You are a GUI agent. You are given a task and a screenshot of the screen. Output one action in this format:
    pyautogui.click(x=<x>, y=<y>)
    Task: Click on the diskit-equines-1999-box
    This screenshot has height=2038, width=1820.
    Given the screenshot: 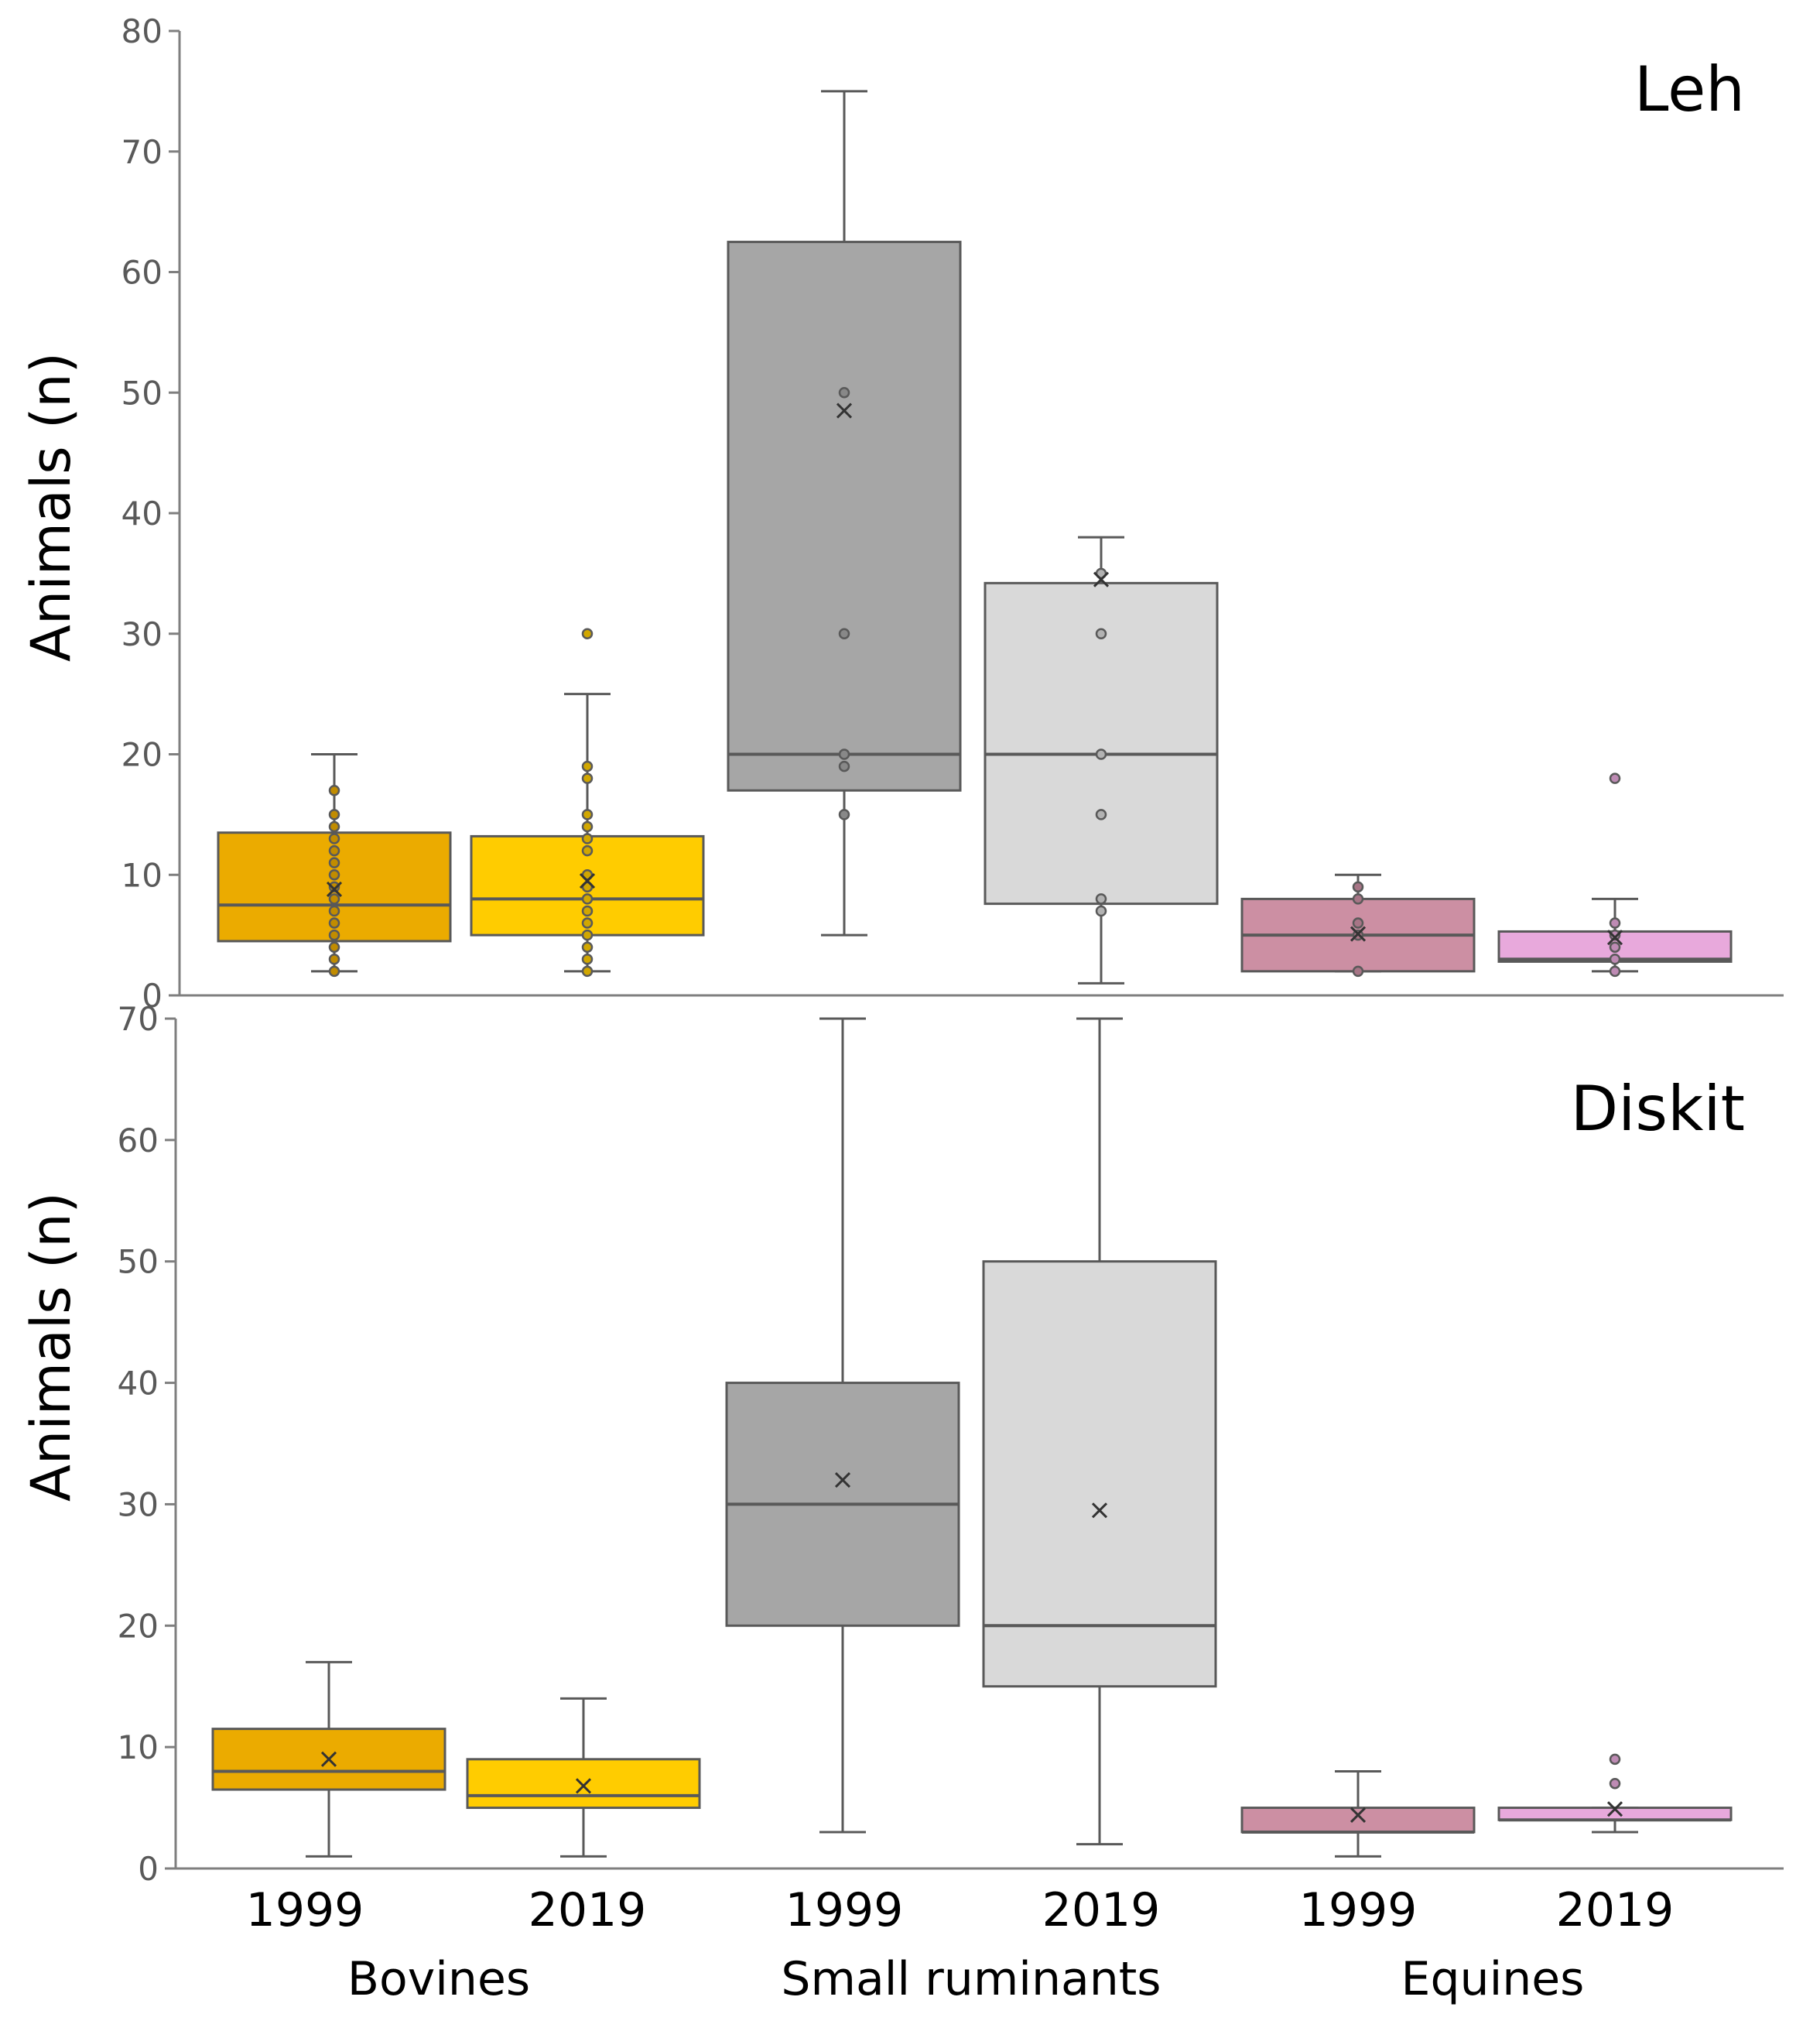 What is the action you would take?
    pyautogui.click(x=1358, y=1820)
    